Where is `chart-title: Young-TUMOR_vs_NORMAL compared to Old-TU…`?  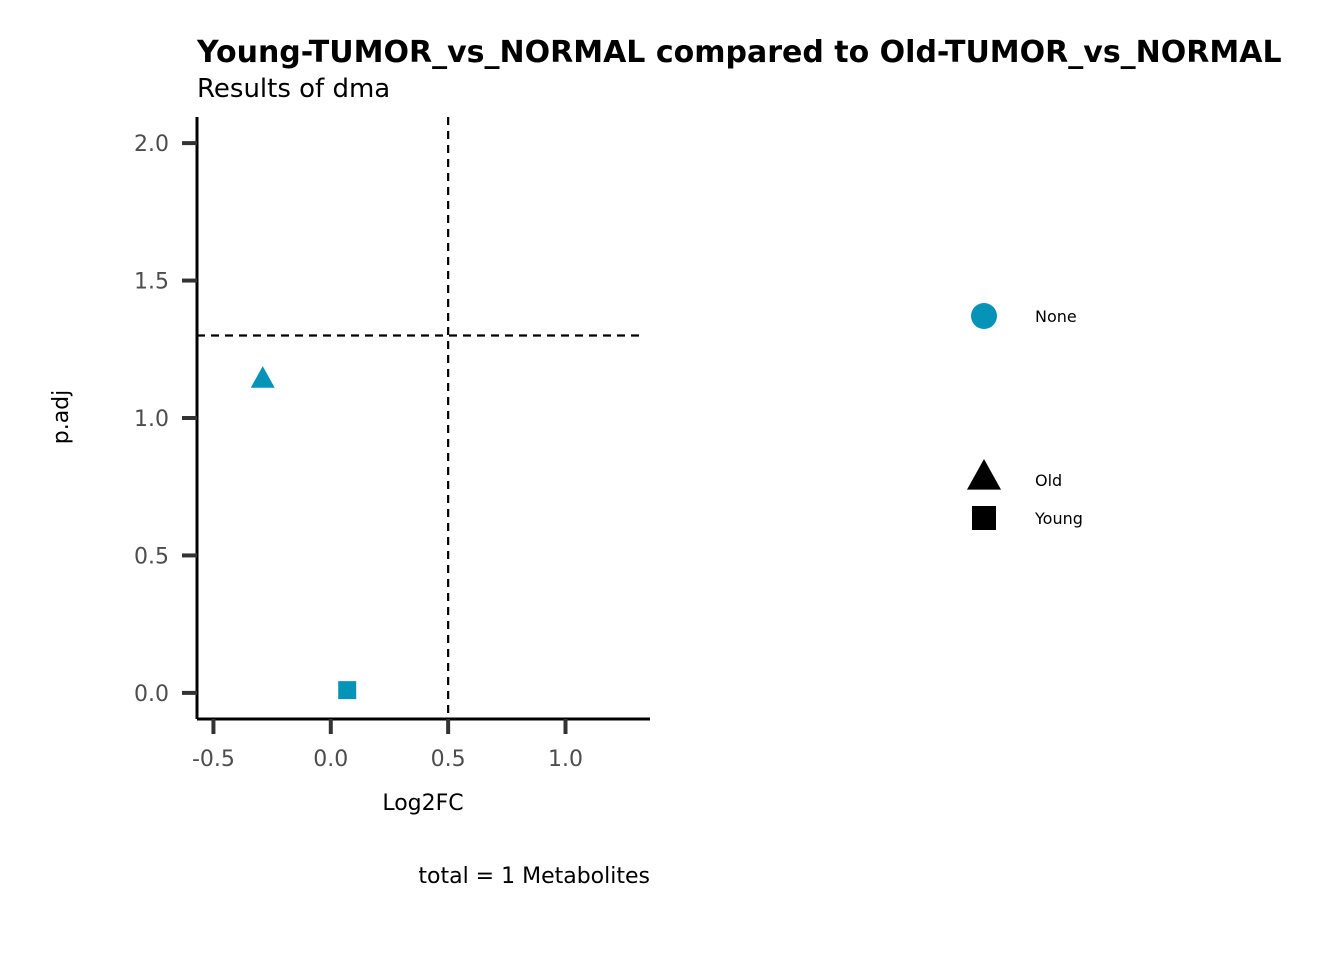
chart-title: Young-TUMOR_vs_NORMAL compared to Old-TU… is located at coordinates (739, 52).